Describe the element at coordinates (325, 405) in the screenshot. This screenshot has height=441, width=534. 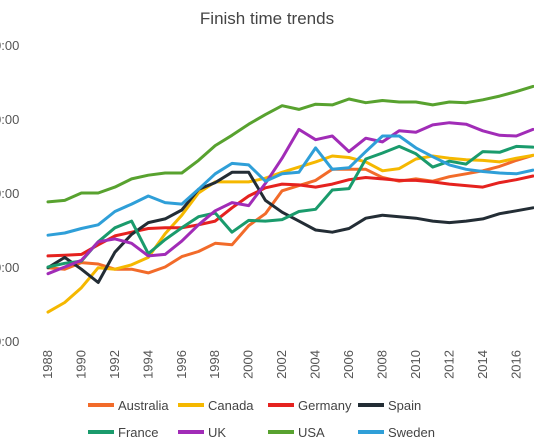
I see `legend-label-germany: Germany` at that location.